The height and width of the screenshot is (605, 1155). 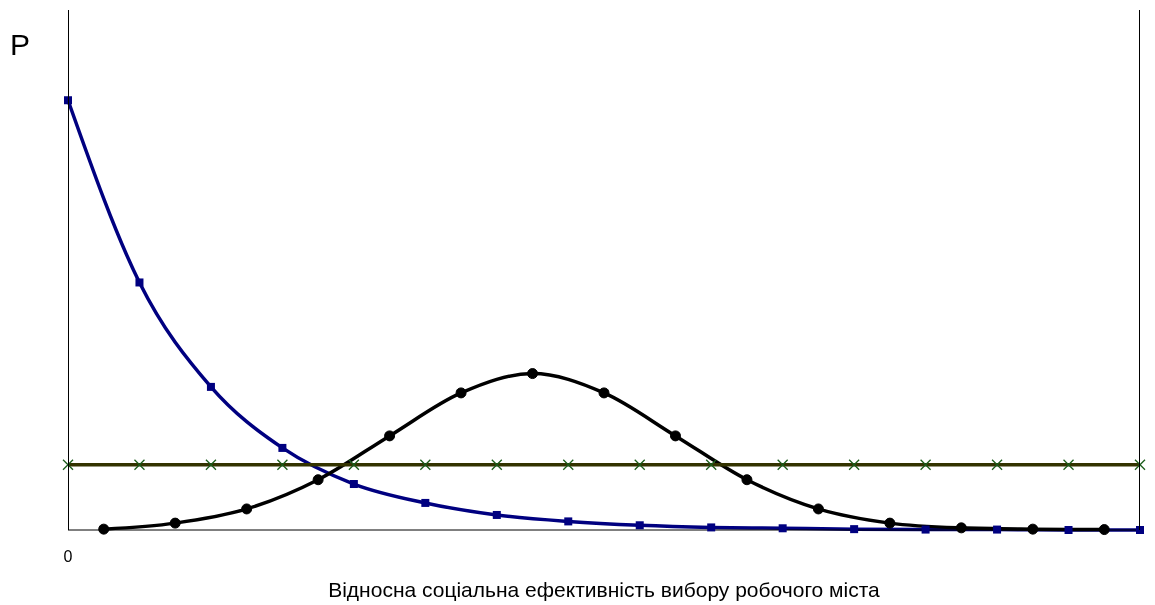 I want to click on x-axis-title: Відносна соціальна ефективність вибору робочого міста, so click(x=604, y=589).